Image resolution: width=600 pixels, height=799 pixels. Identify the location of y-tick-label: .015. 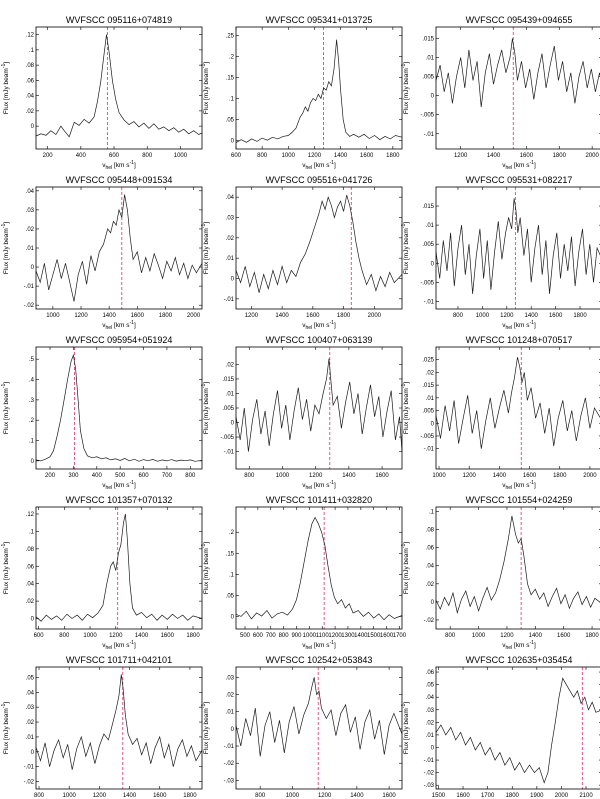
(428, 39).